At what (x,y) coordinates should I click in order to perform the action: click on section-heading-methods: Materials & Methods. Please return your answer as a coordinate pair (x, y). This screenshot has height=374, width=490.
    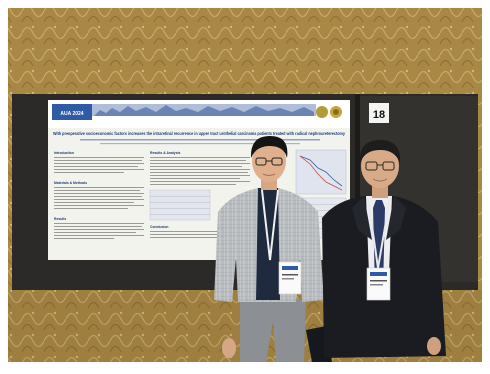
    Looking at the image, I should click on (70, 183).